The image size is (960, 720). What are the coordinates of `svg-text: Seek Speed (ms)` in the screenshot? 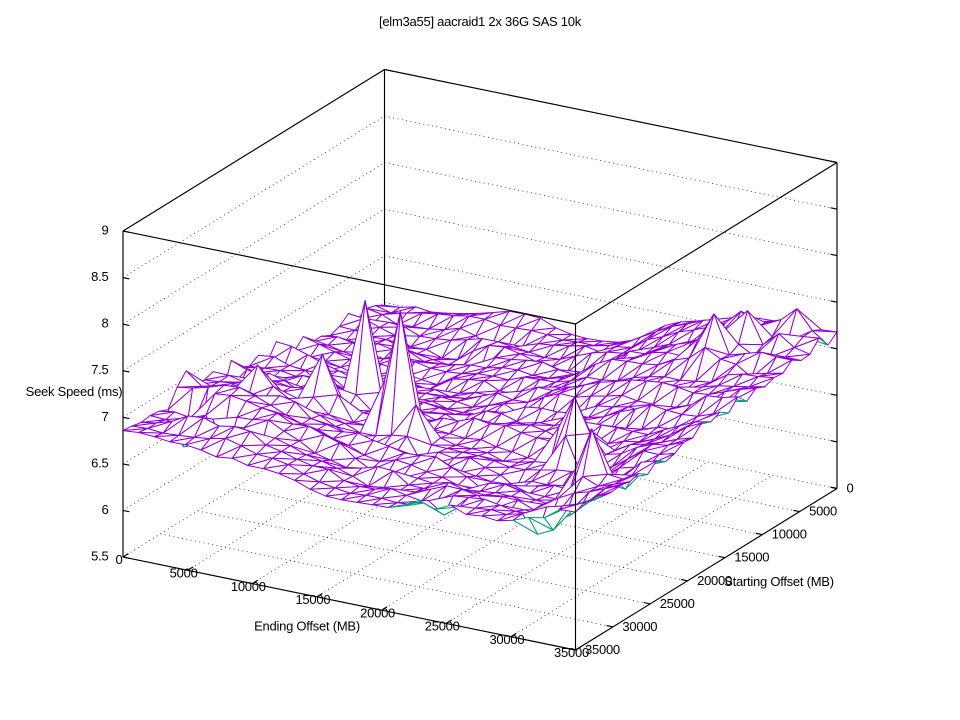 It's located at (74, 391).